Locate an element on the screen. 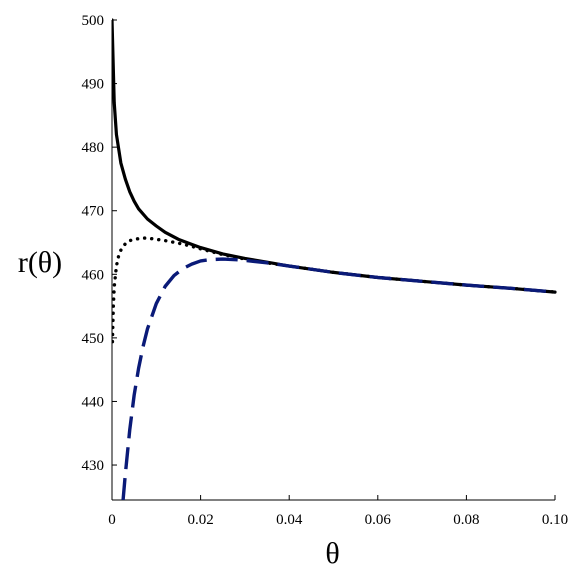 The width and height of the screenshot is (581, 586). y-tick-label: 500 is located at coordinates (93, 21).